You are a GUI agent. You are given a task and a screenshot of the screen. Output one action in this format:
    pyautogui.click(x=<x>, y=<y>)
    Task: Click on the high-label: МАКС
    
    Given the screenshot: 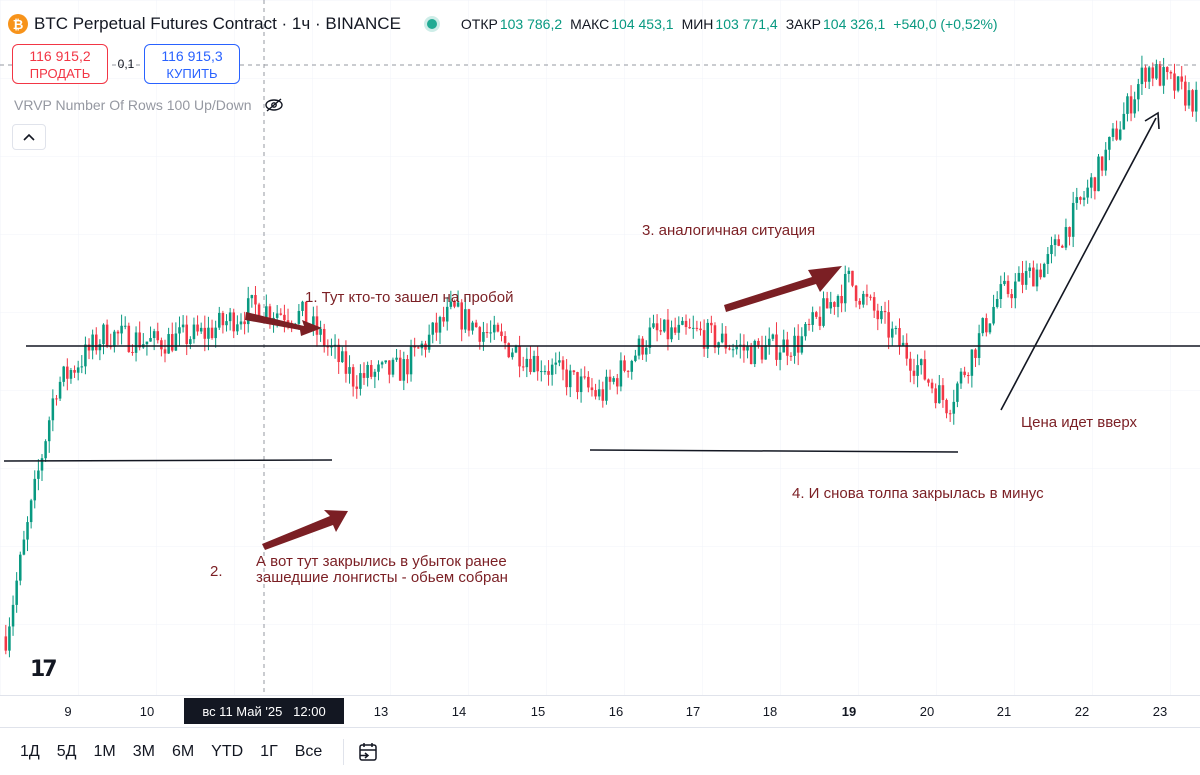 What is the action you would take?
    pyautogui.click(x=590, y=24)
    